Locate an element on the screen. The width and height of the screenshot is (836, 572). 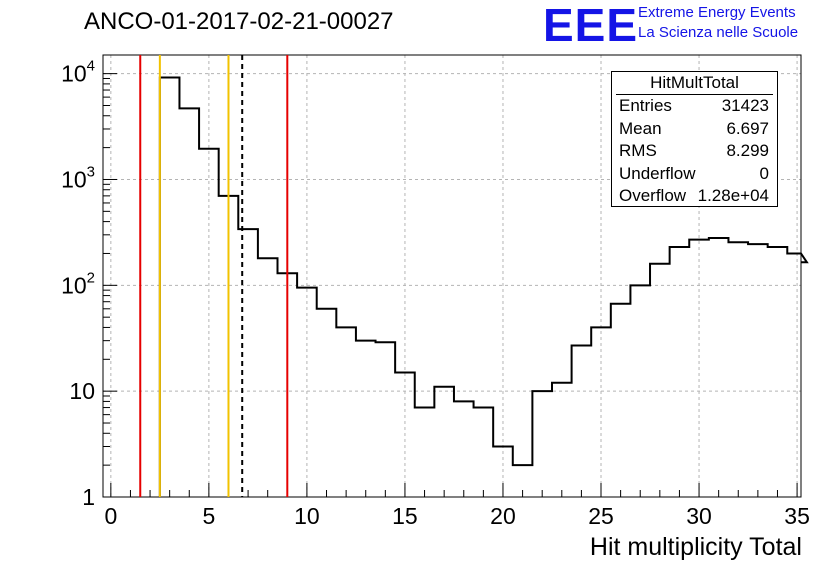
y-tick-label: 10 is located at coordinates (82, 391).